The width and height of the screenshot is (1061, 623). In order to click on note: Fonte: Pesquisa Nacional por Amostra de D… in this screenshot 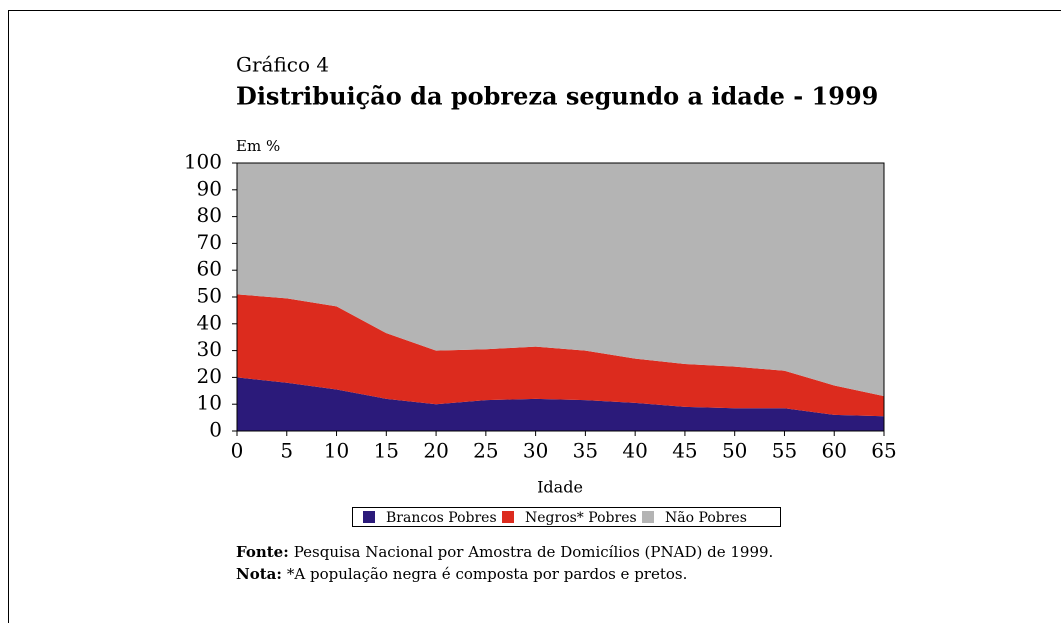, I will do `click(504, 552)`.